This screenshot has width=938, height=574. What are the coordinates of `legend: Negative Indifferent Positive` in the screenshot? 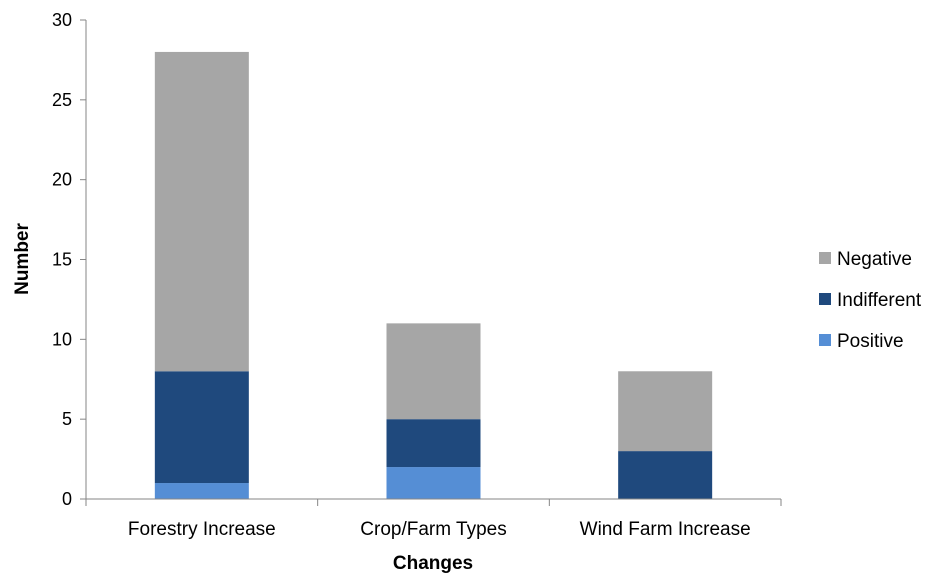 It's located at (870, 300).